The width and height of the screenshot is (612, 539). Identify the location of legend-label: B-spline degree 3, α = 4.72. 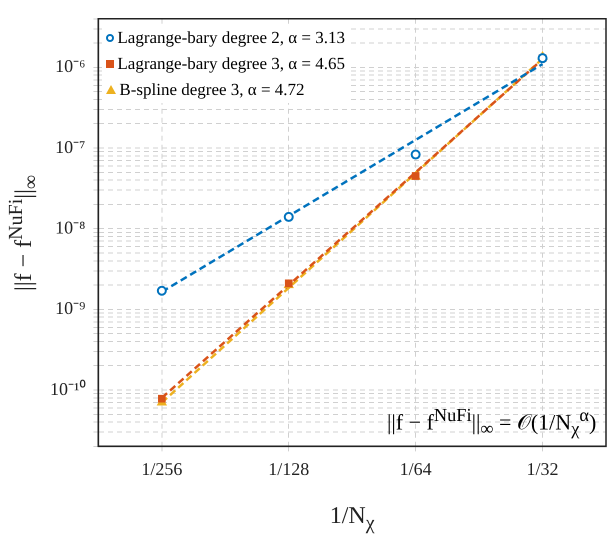
(212, 89).